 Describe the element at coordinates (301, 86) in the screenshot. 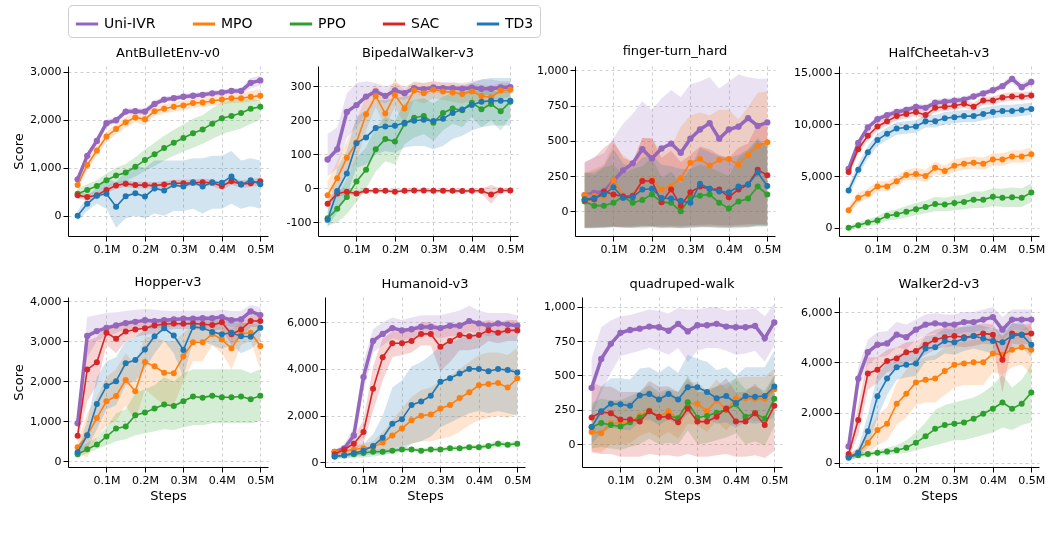

I see `y-tick-label: 300` at that location.